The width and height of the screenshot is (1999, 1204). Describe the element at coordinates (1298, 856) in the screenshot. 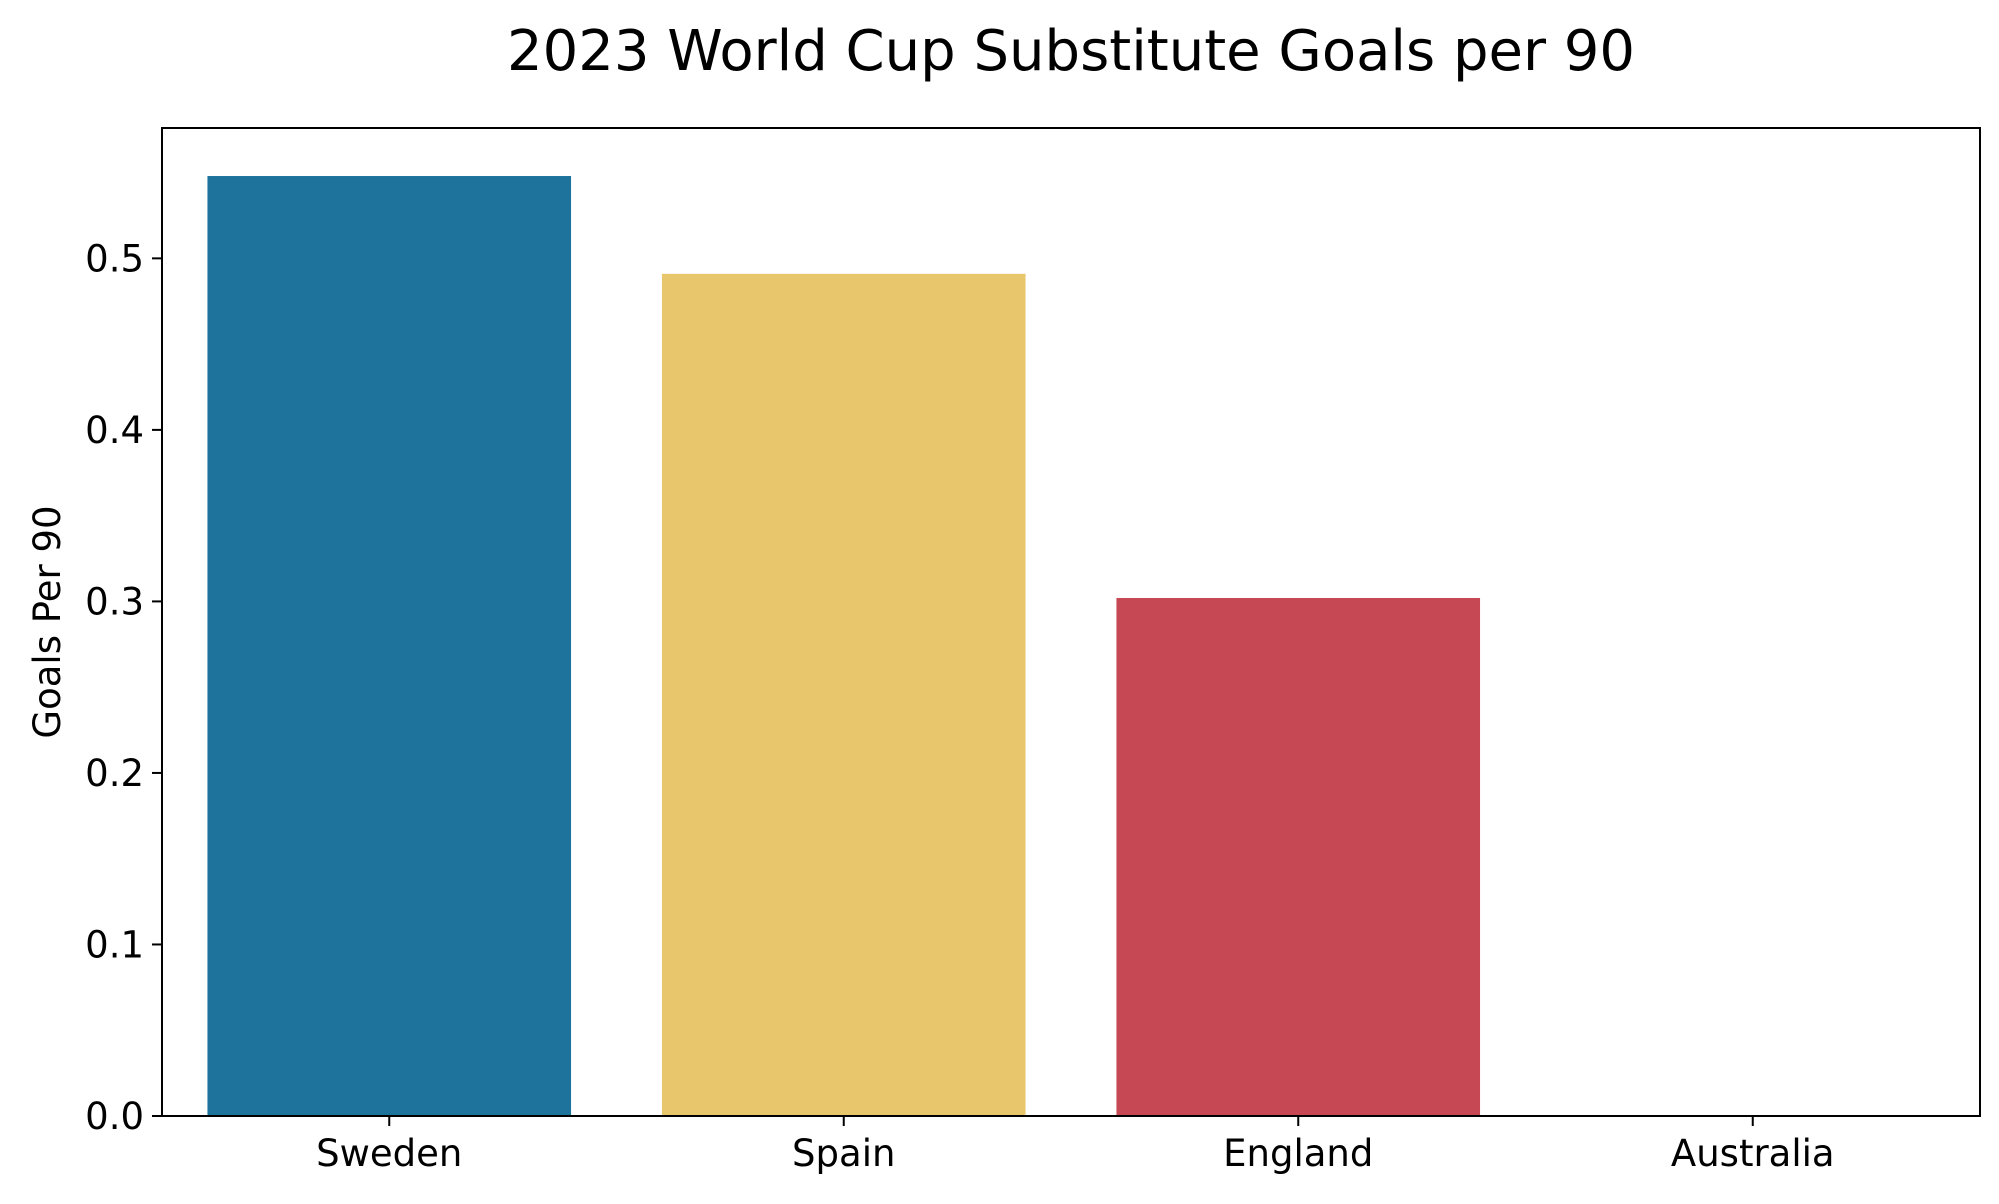

I see `bar-england` at that location.